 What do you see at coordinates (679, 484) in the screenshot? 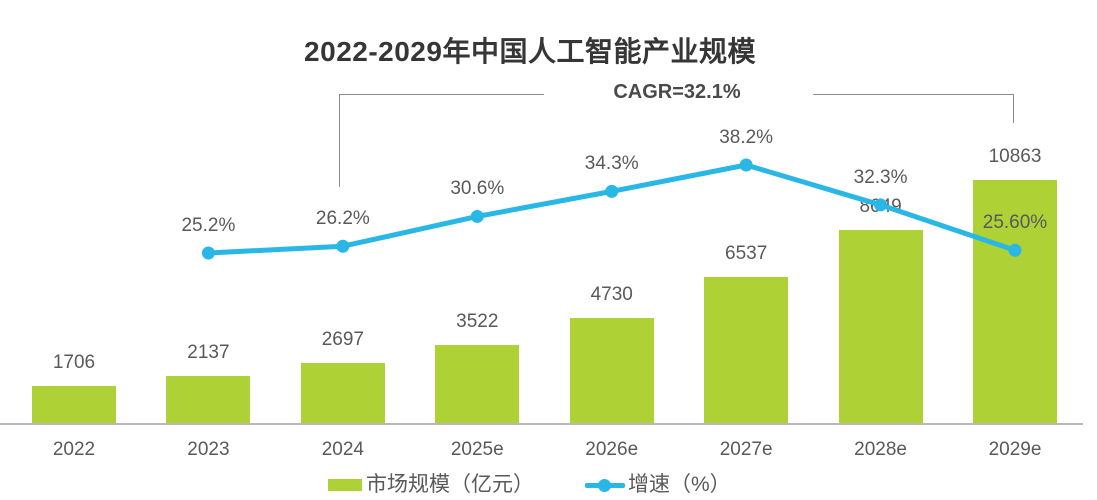
I see `legend-label-growth-rate: 增速（%）` at bounding box center [679, 484].